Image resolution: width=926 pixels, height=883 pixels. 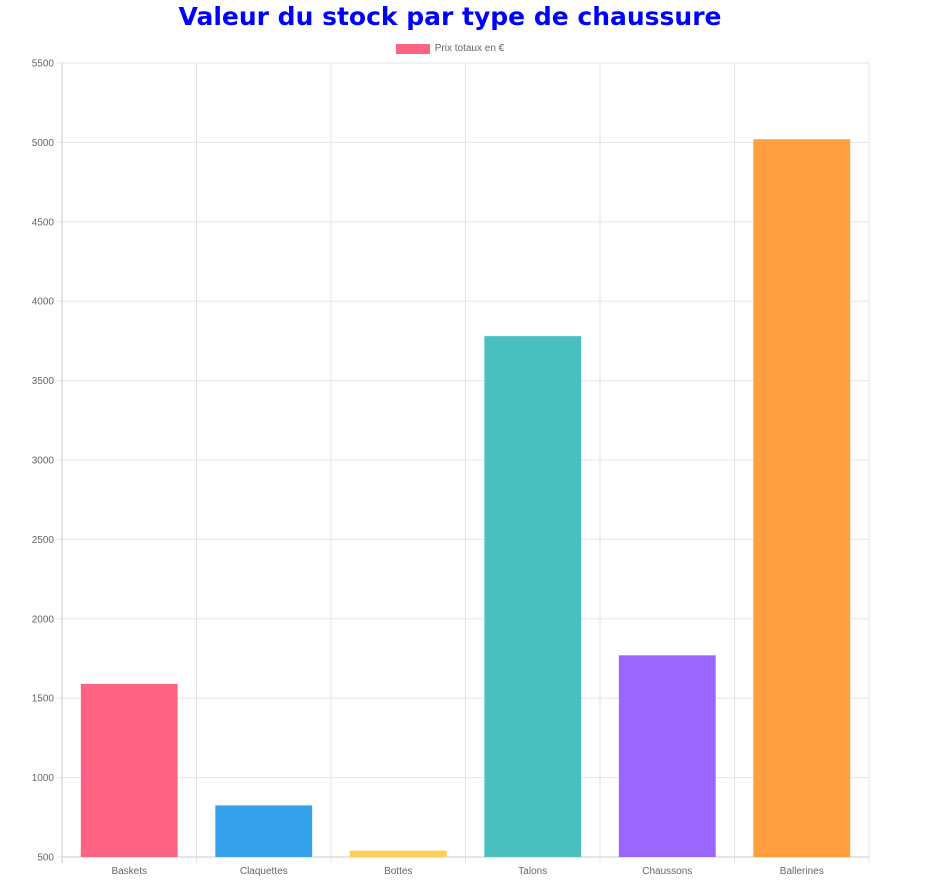 I want to click on legend-swatch, so click(x=412, y=48).